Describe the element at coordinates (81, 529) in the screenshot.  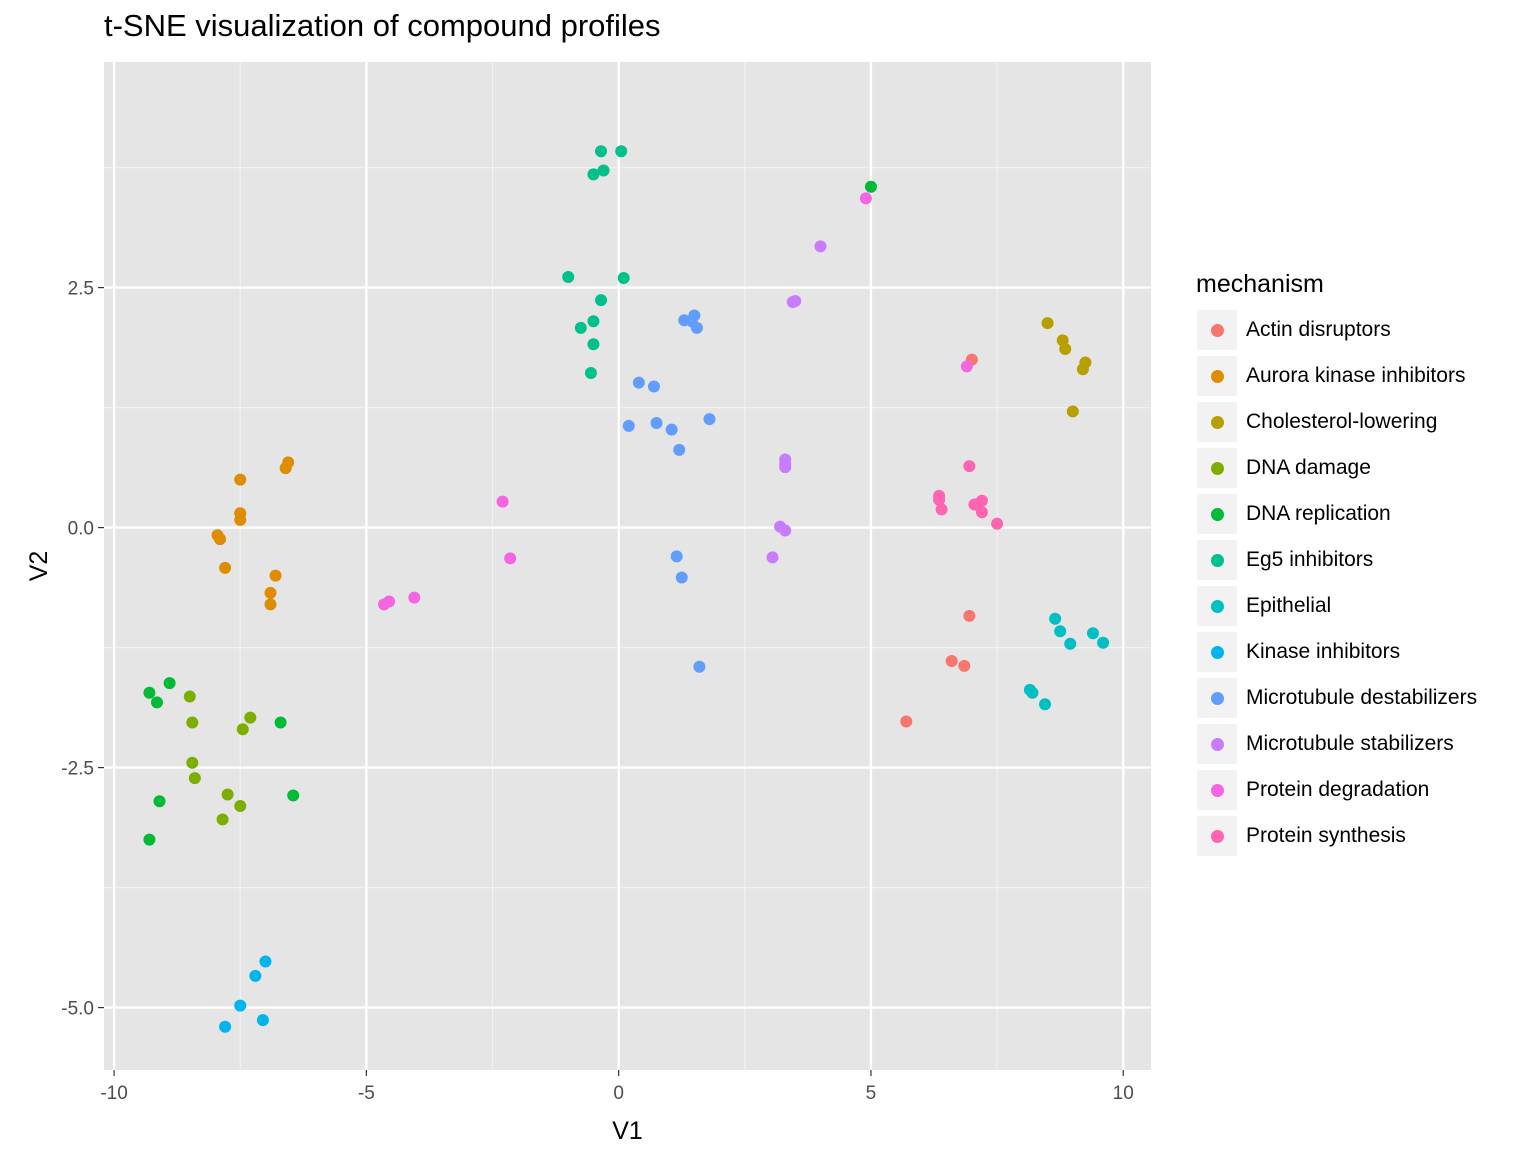
I see `y-tick-label: 0.0` at that location.